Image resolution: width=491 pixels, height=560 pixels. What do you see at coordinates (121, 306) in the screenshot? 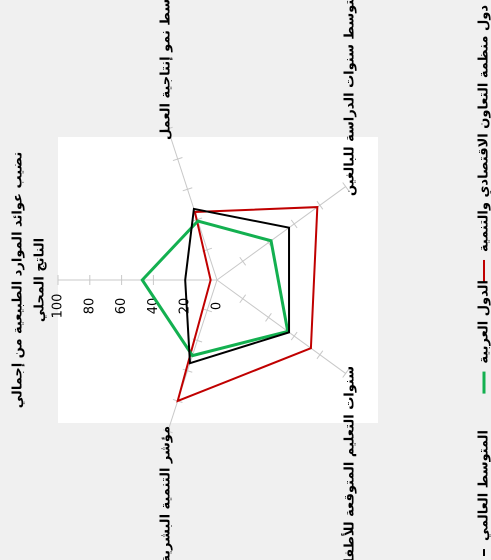
I see `tick-label: 60` at bounding box center [121, 306].